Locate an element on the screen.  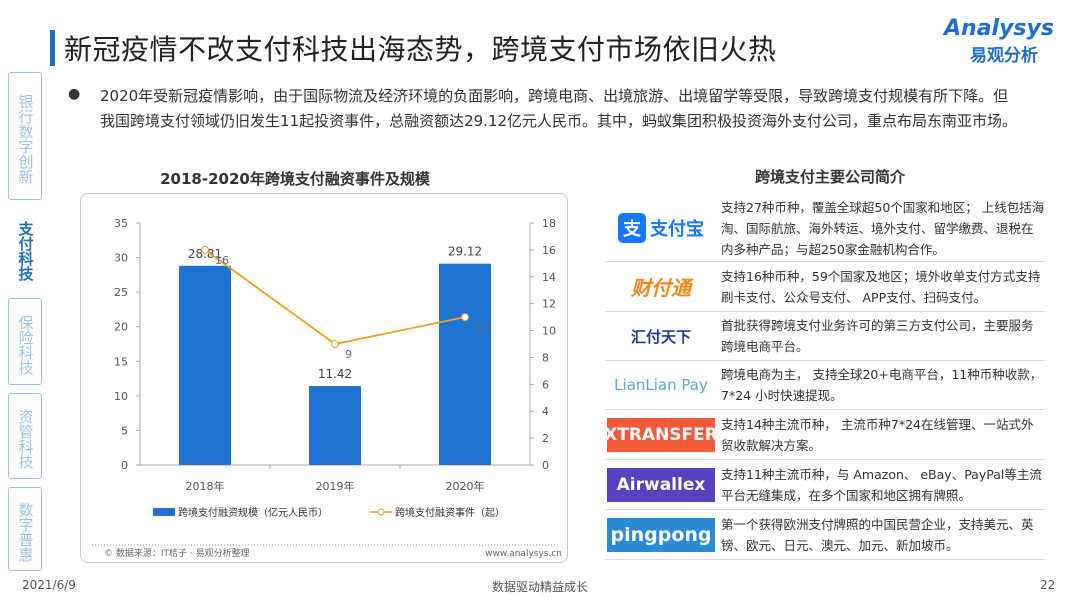
company-description: 支持14种主流币种， 主流币种7*24在线管理、一站式外贸收款解决方案。 is located at coordinates (877, 434).